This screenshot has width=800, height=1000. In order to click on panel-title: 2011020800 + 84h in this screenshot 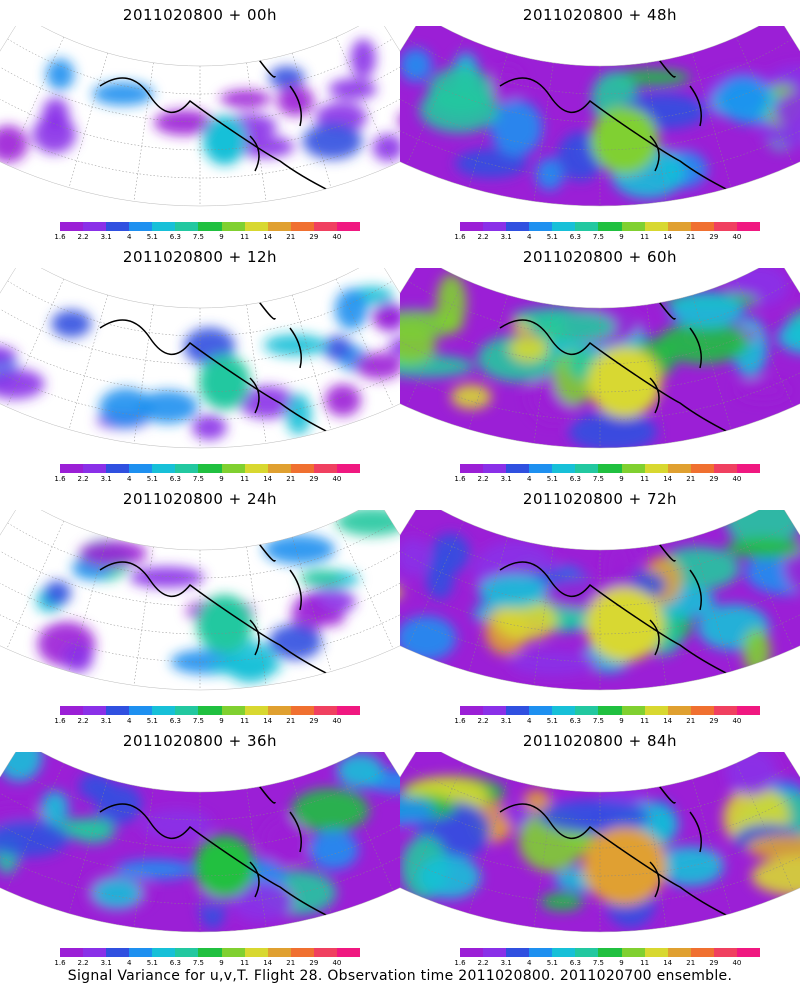, I will do `click(600, 741)`.